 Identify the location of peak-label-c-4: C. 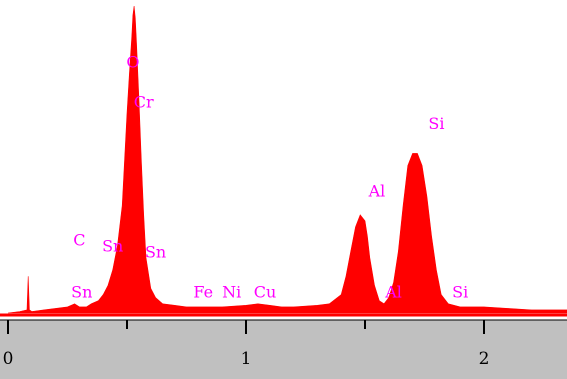
(79, 240).